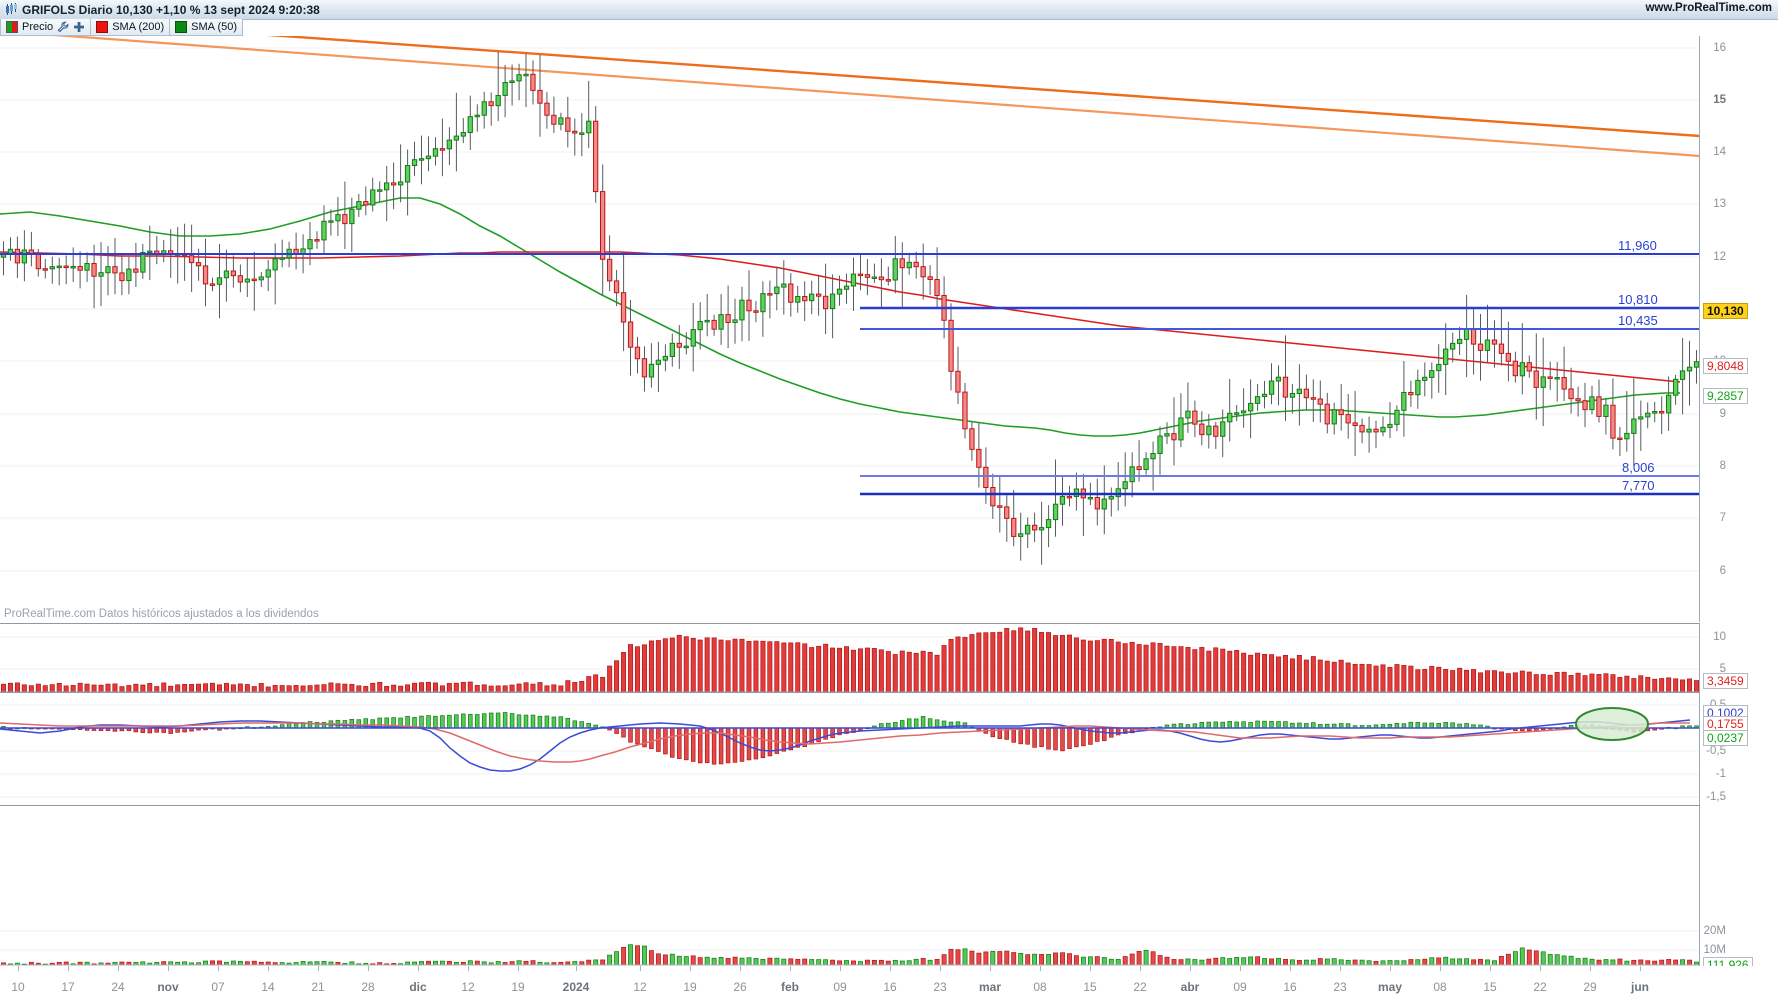 The image size is (1778, 1000). I want to click on xtick-7: 28, so click(368, 987).